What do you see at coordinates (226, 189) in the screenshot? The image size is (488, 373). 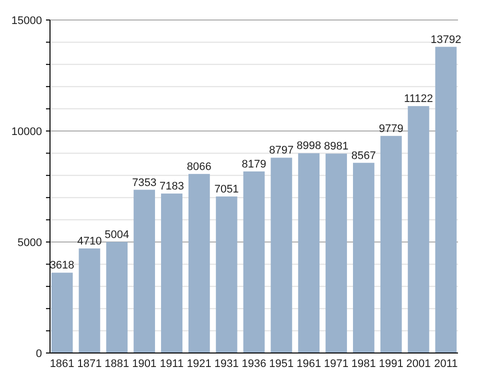 I see `data-label: 7051` at bounding box center [226, 189].